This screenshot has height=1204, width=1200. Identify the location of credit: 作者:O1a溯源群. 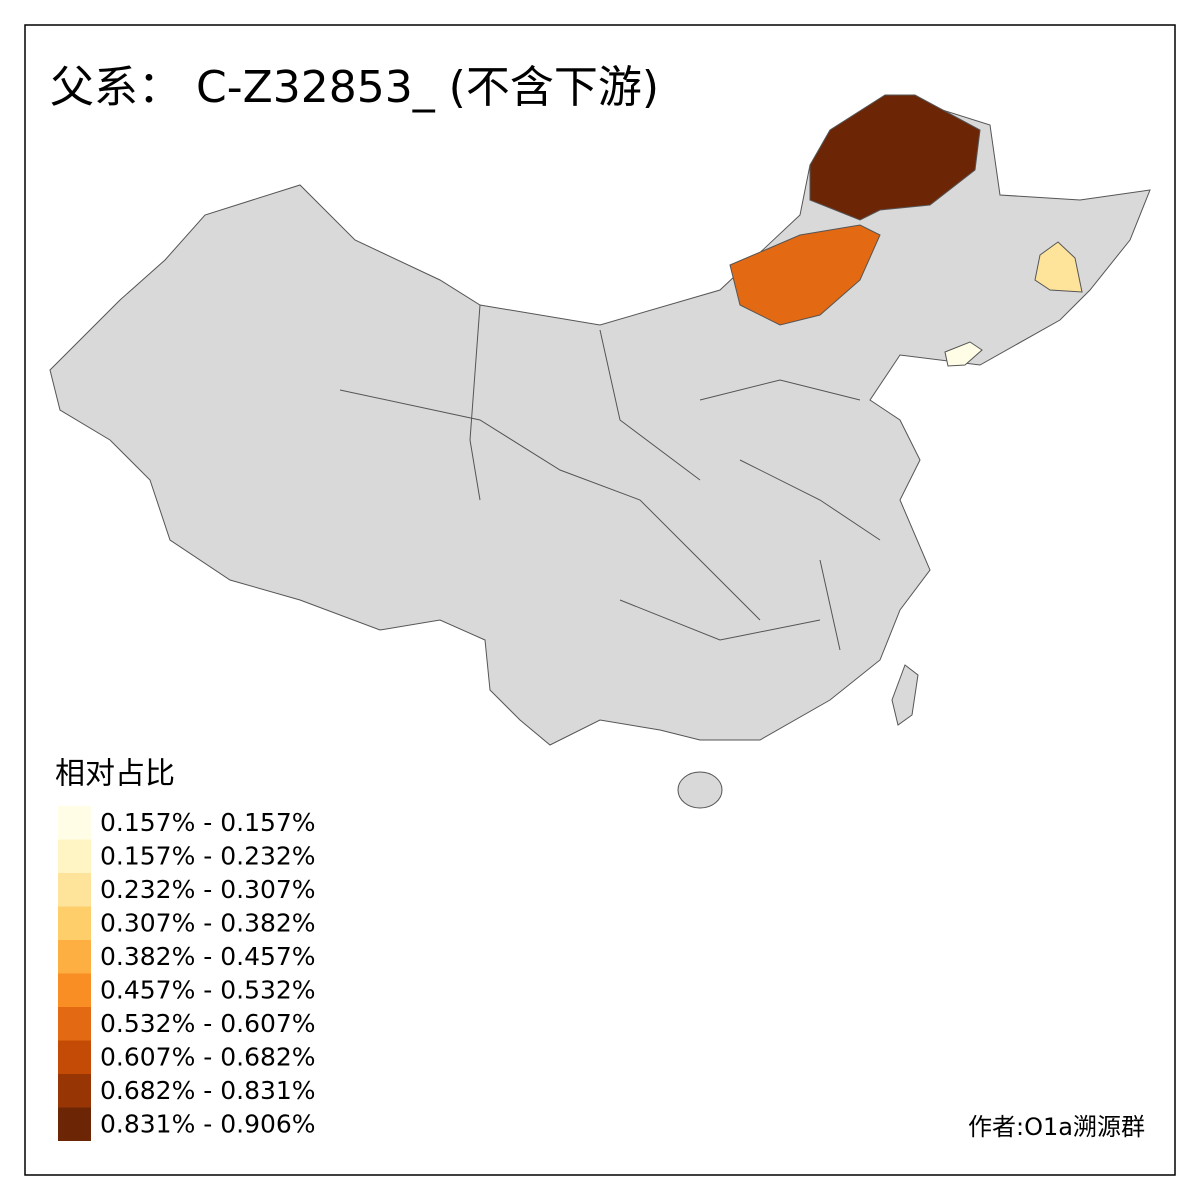
(1056, 1127).